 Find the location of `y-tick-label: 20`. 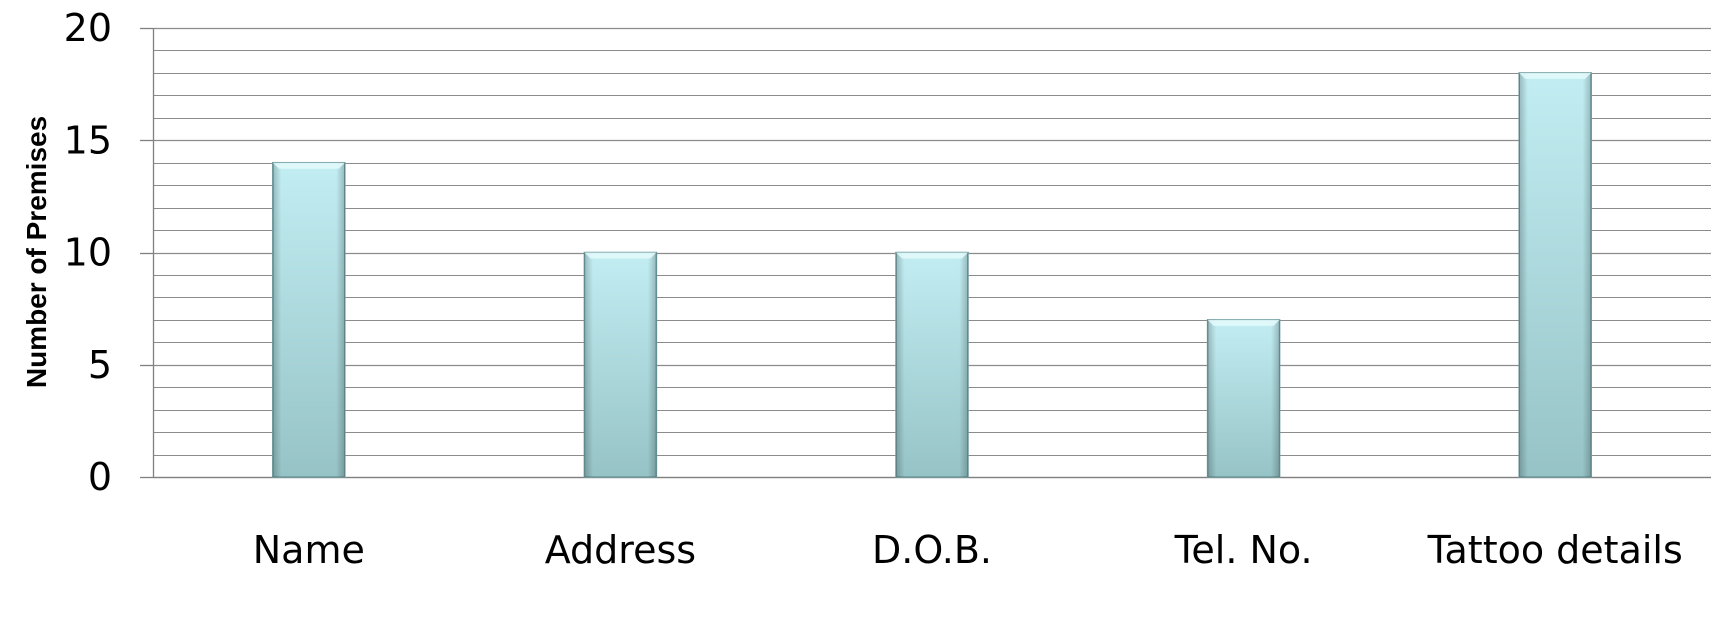

y-tick-label: 20 is located at coordinates (88, 28).